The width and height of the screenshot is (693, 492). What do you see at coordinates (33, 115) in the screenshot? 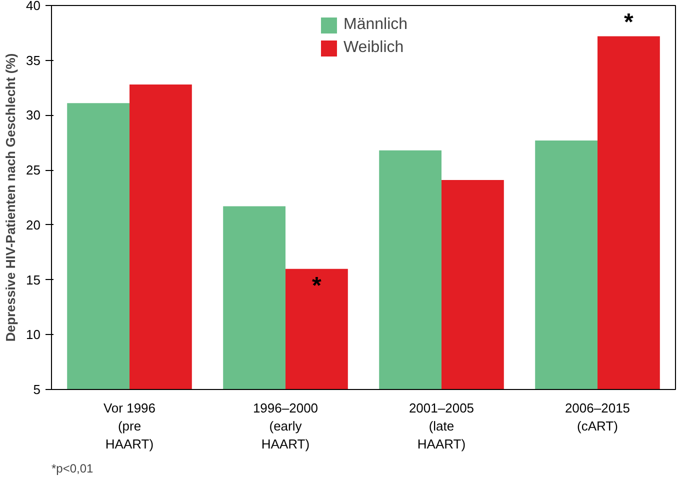
I see `y-tick-label: 30` at bounding box center [33, 115].